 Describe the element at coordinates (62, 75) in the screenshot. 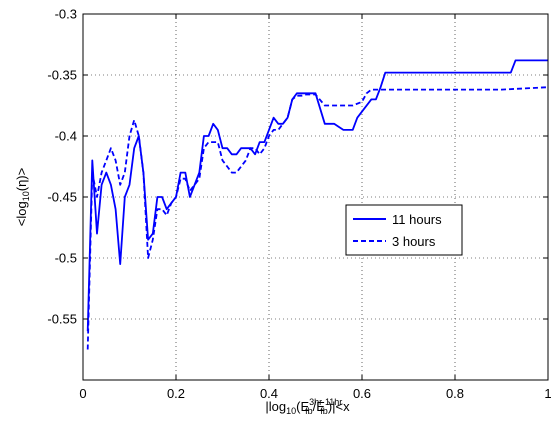

I see `y-tick-label: -0.35` at that location.